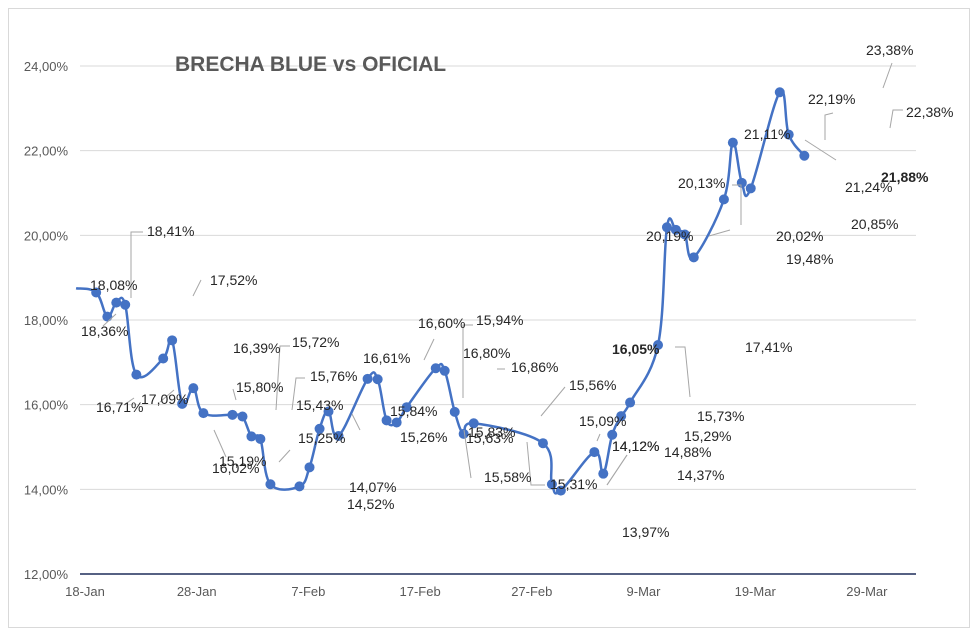 Image resolution: width=980 pixels, height=638 pixels. Describe the element at coordinates (867, 591) in the screenshot. I see `x-tick-label: 29-Mar` at that location.